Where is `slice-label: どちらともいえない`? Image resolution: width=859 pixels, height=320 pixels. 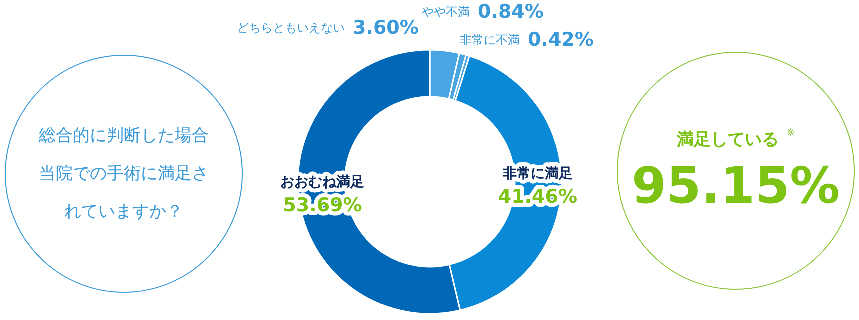
slice-label: どちらともいえない is located at coordinates (291, 28).